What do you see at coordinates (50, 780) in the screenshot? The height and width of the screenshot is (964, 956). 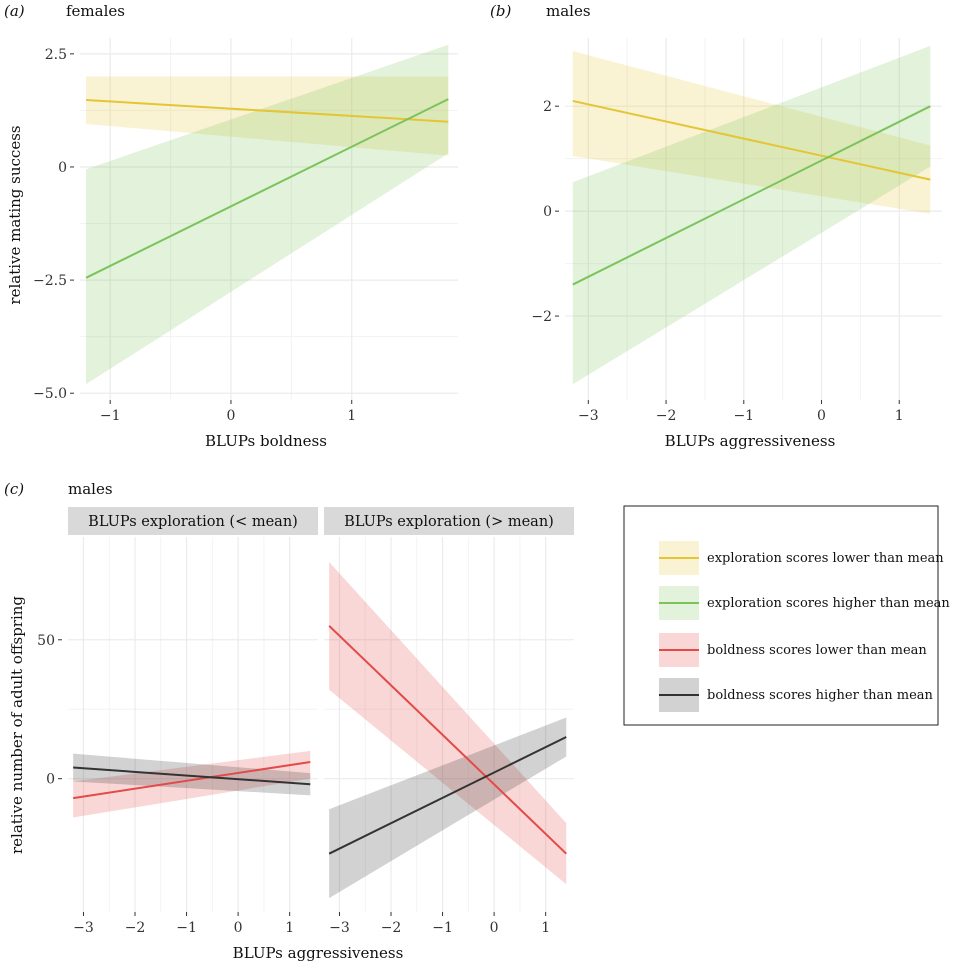 I see `facet-1-ytick-label: 0` at bounding box center [50, 780].